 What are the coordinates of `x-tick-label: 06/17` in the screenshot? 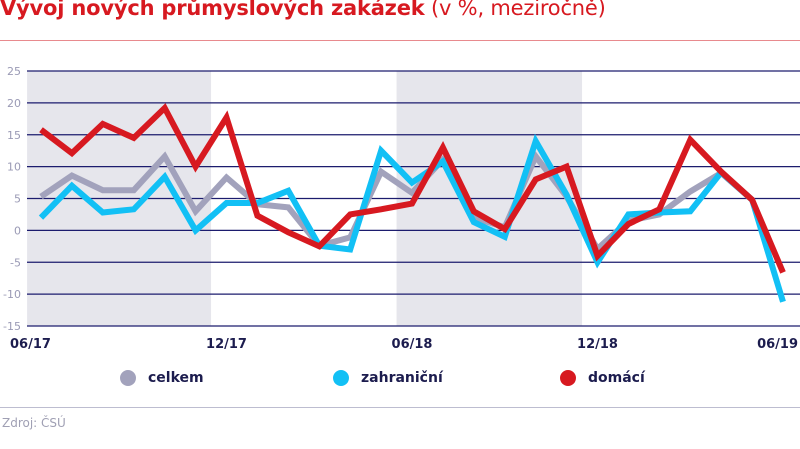 It's located at (30, 344).